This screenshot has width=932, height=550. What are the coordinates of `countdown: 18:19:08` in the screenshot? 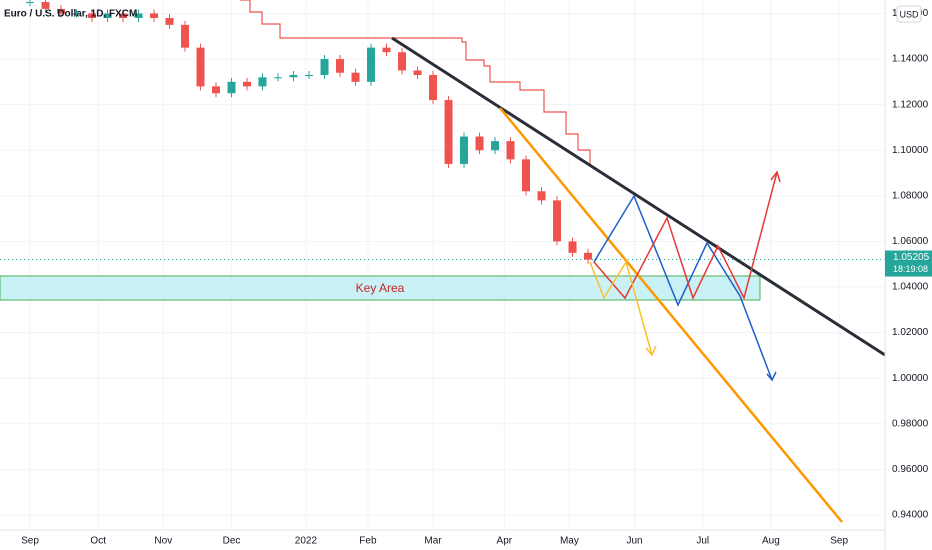 It's located at (910, 269).